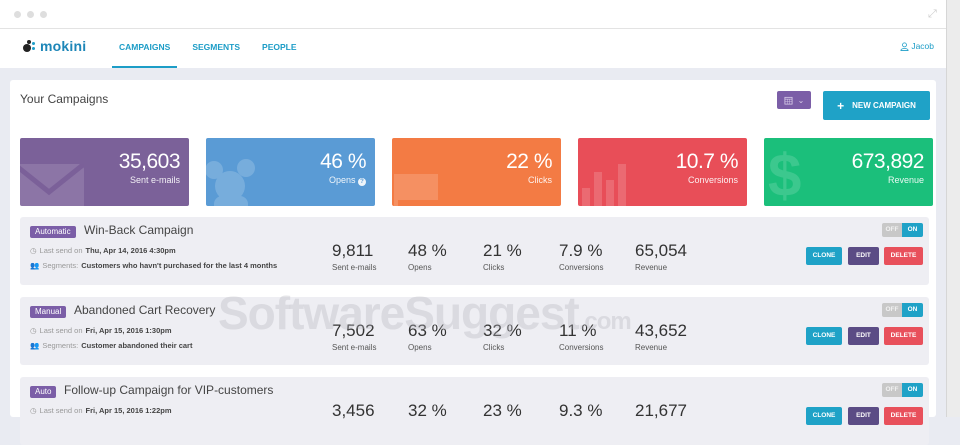 The height and width of the screenshot is (445, 960). What do you see at coordinates (103, 250) in the screenshot?
I see `last-send-info: ◷ Last send on Thu, Apr 14, 2016 4:30pm` at bounding box center [103, 250].